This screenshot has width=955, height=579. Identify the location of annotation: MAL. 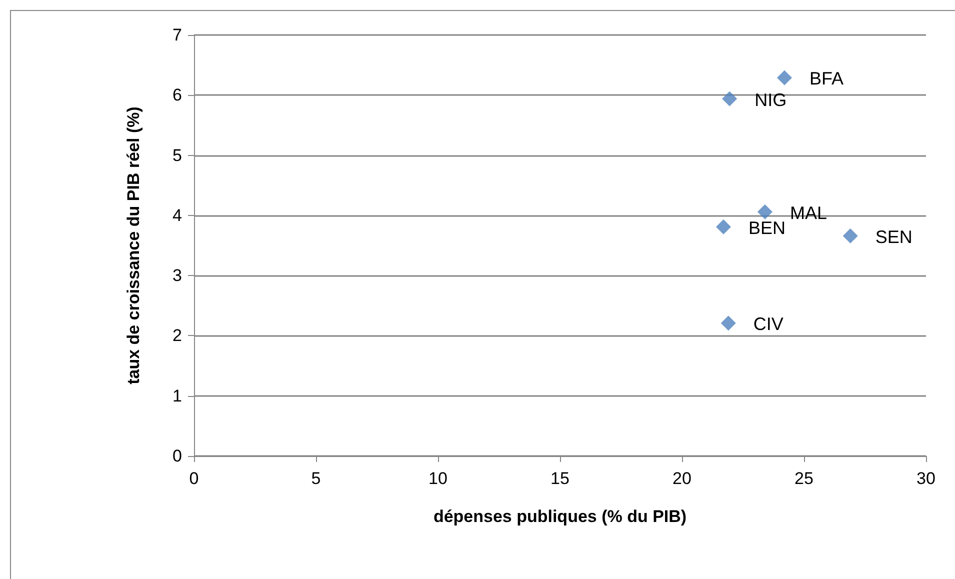
(808, 212).